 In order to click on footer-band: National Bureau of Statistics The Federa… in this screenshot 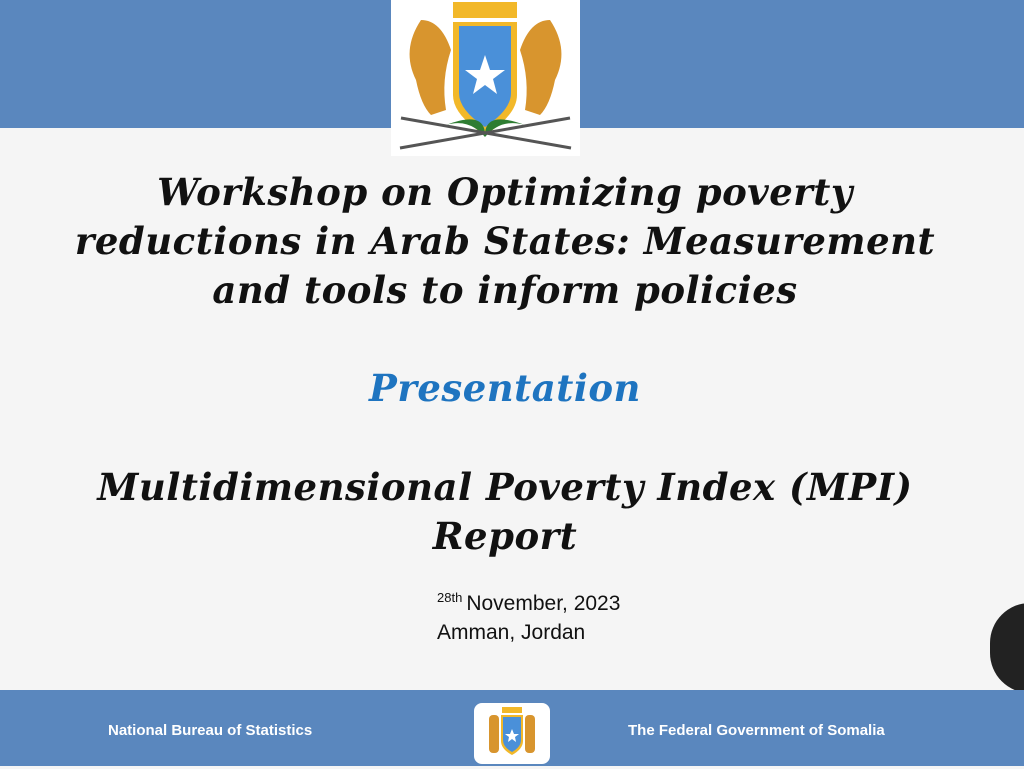, I will do `click(512, 728)`.